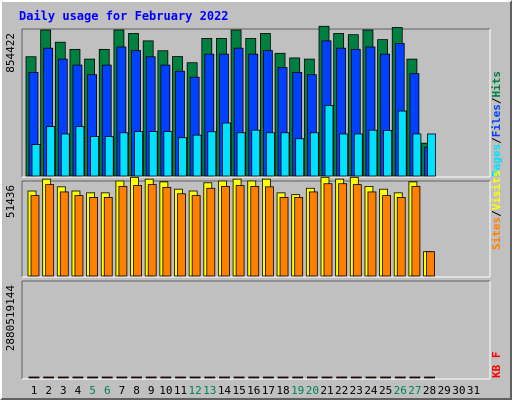  Describe the element at coordinates (496, 84) in the screenshot. I see `legend-item: Hits` at that location.